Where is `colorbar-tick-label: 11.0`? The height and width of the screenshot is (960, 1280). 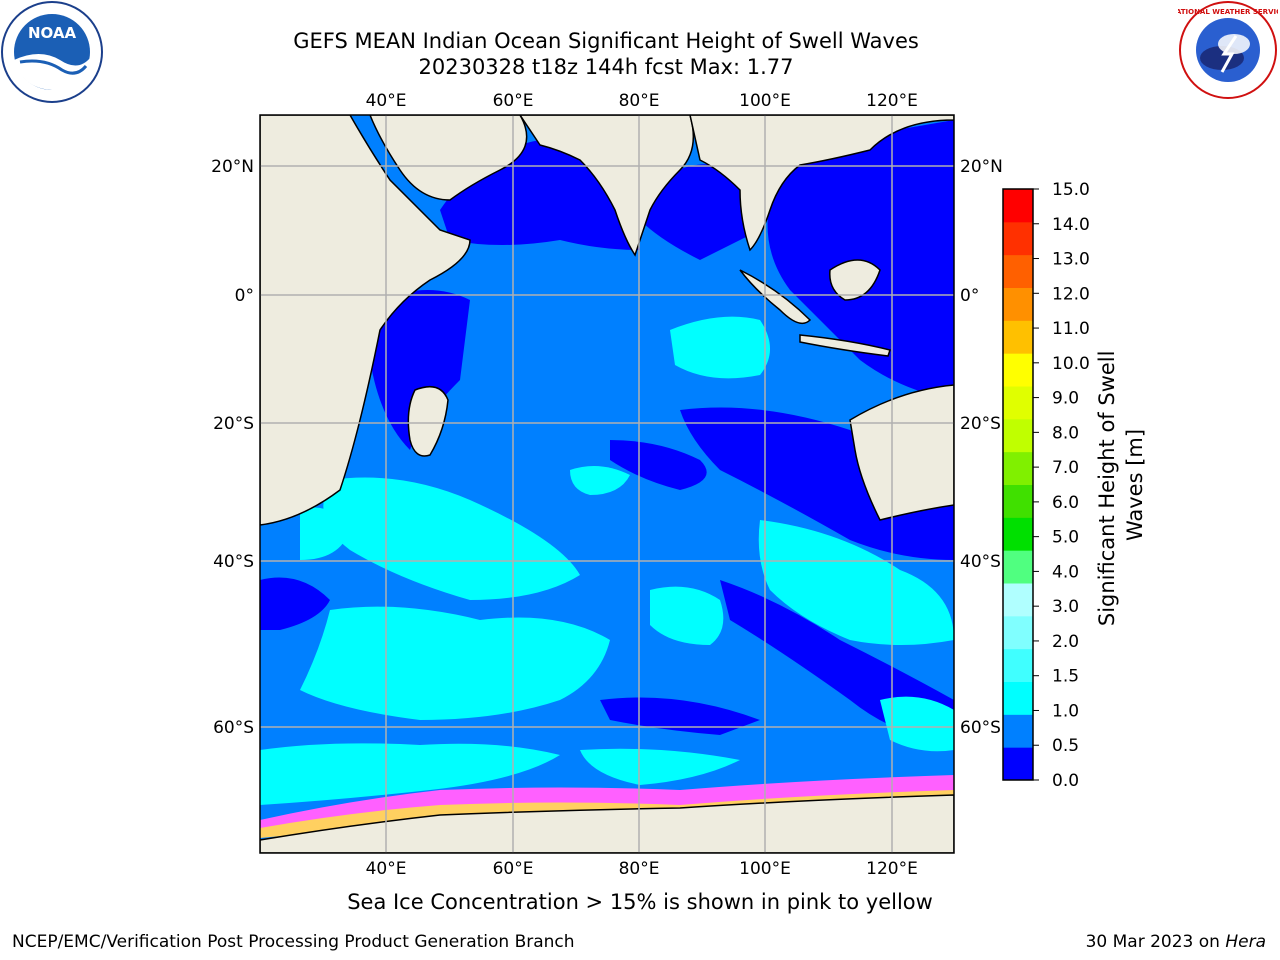 colorbar-tick-label: 11.0 is located at coordinates (1071, 329).